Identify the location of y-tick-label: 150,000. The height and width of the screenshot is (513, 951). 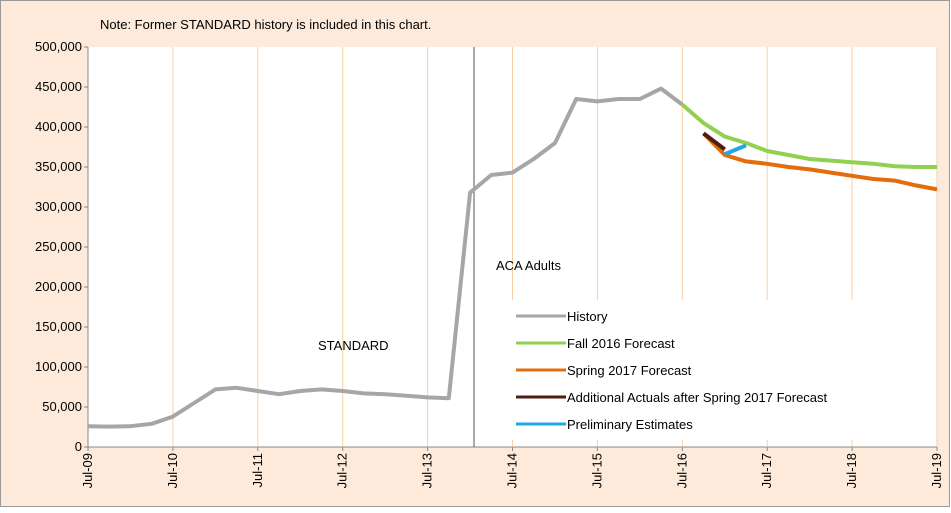
(58, 326).